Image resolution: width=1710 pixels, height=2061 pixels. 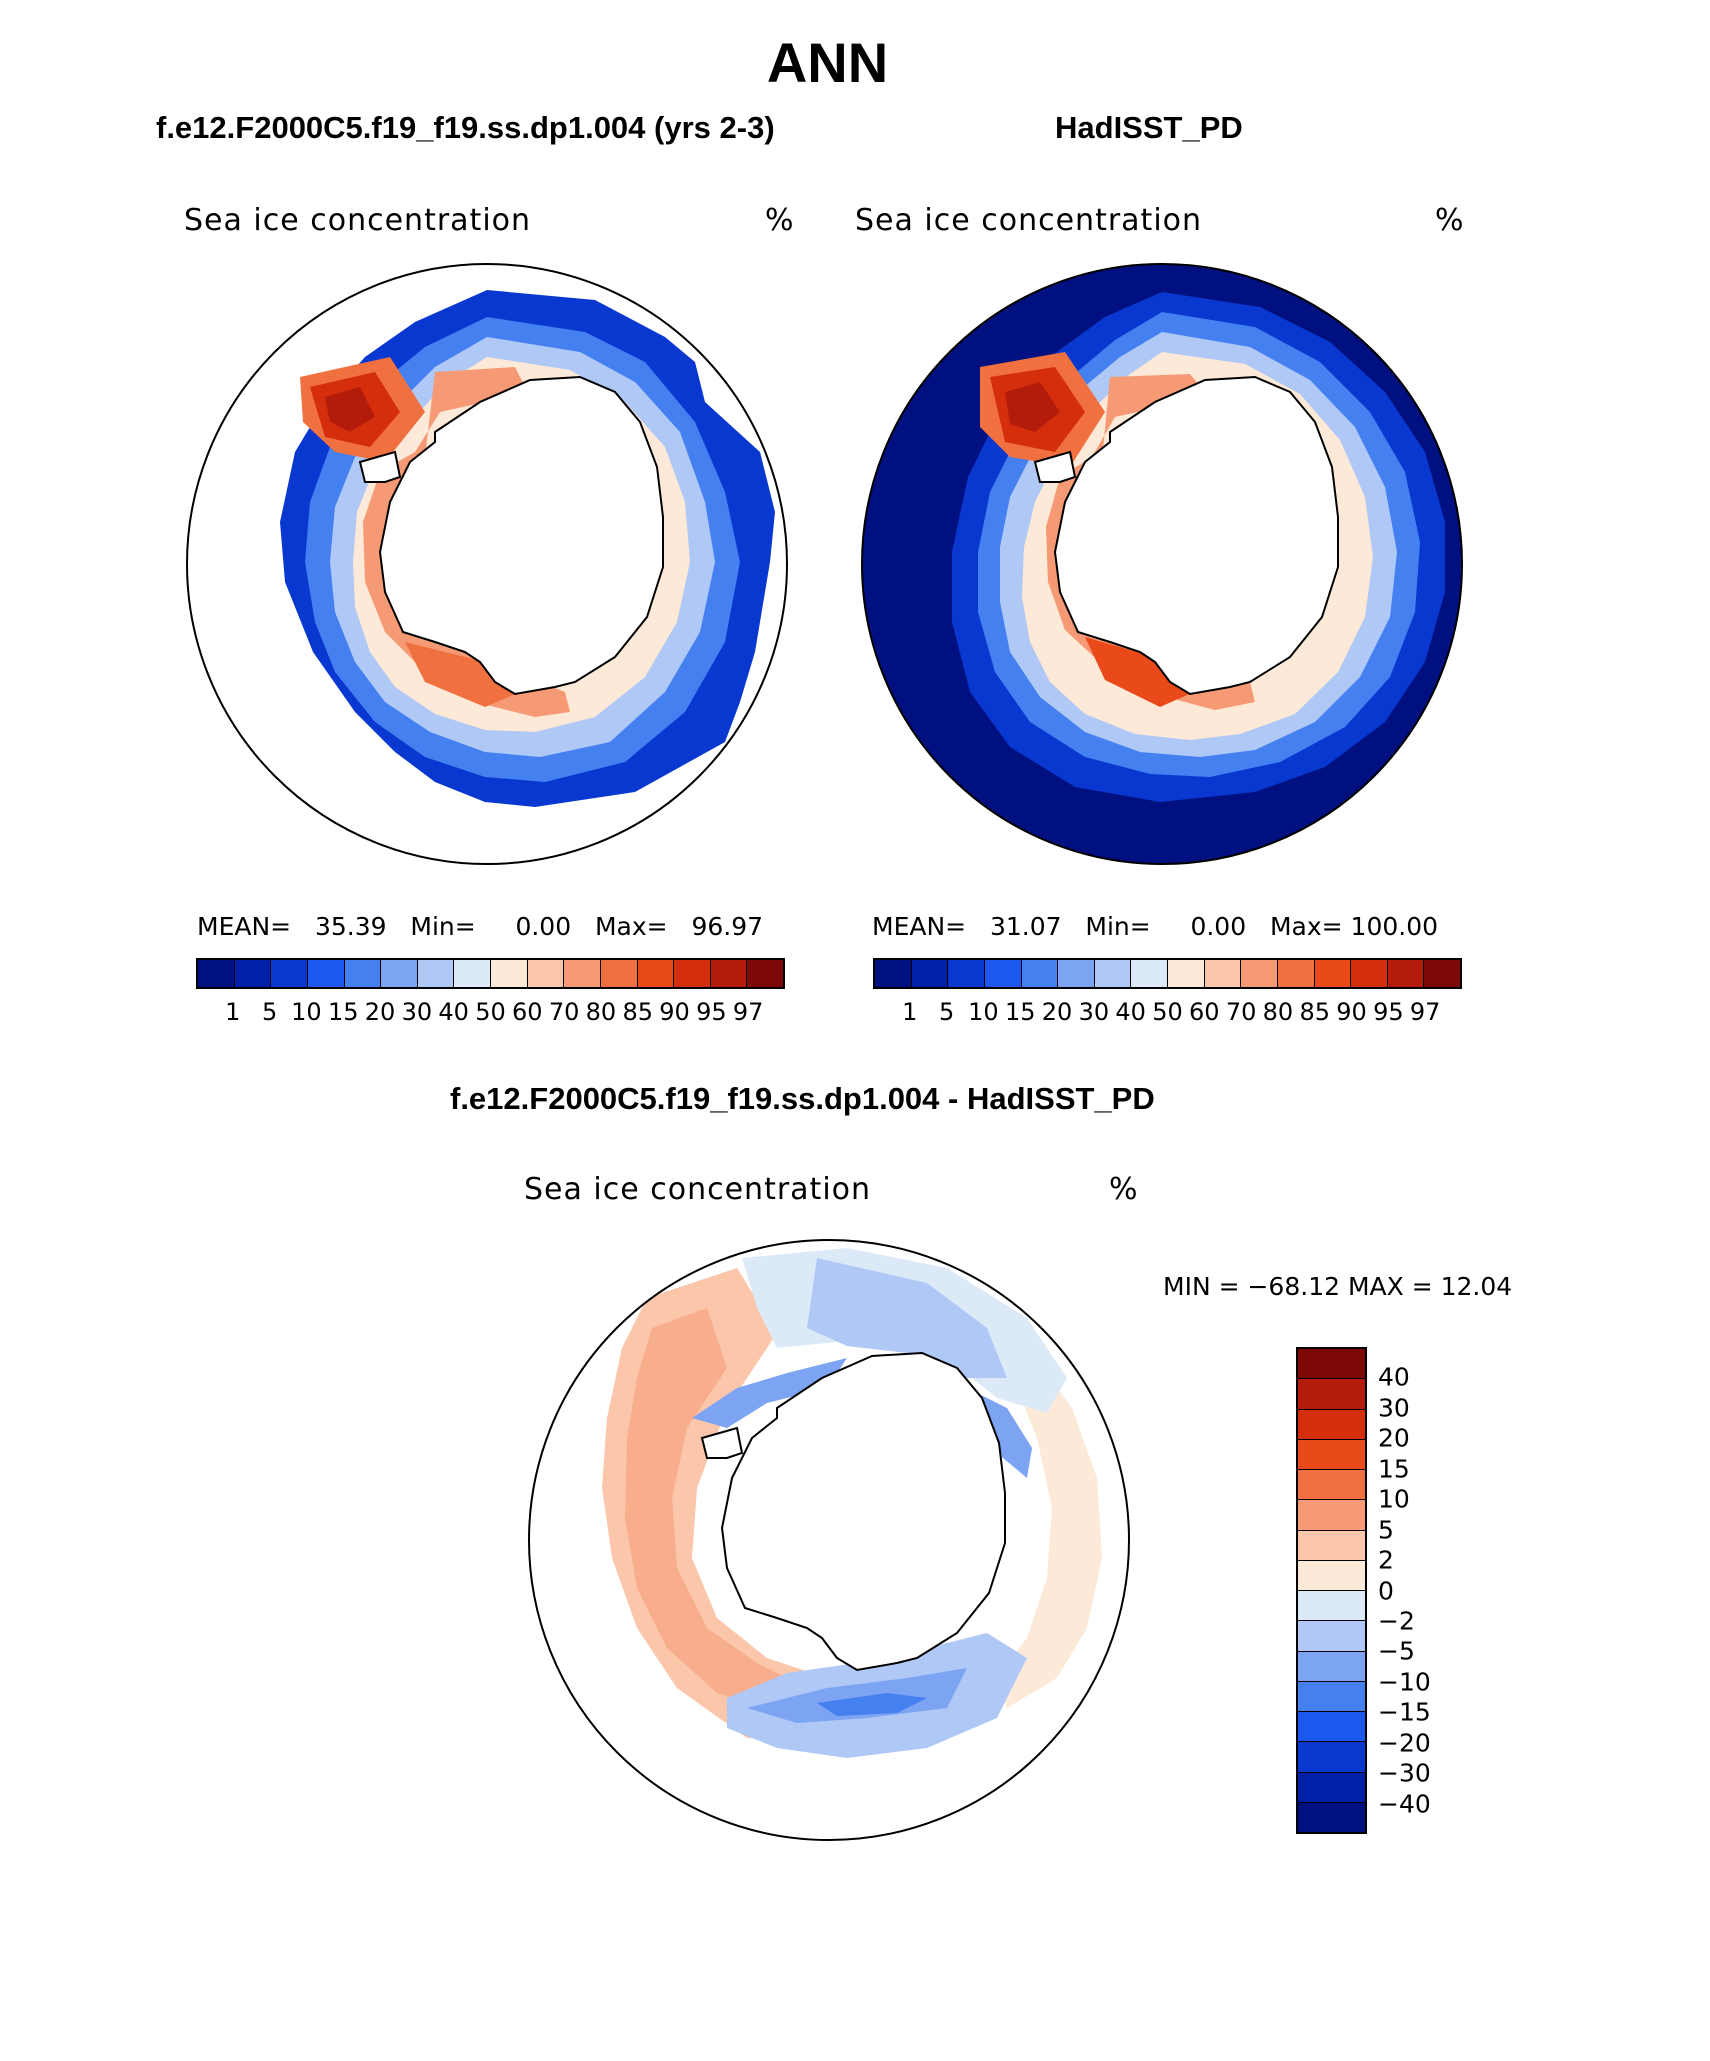 I want to click on difference-colorbar-tick-label: 0, so click(x=1386, y=1590).